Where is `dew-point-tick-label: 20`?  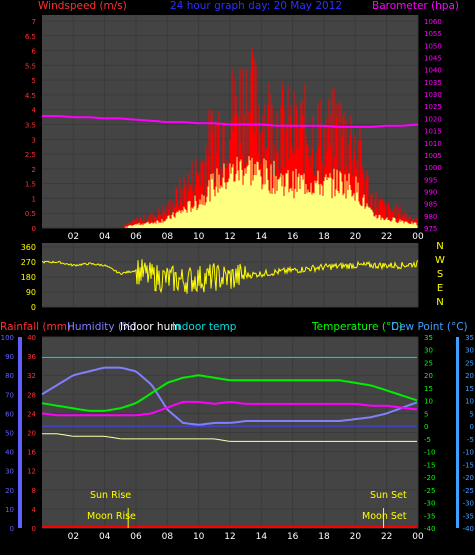
dew-point-tick-label: 20 is located at coordinates (469, 376).